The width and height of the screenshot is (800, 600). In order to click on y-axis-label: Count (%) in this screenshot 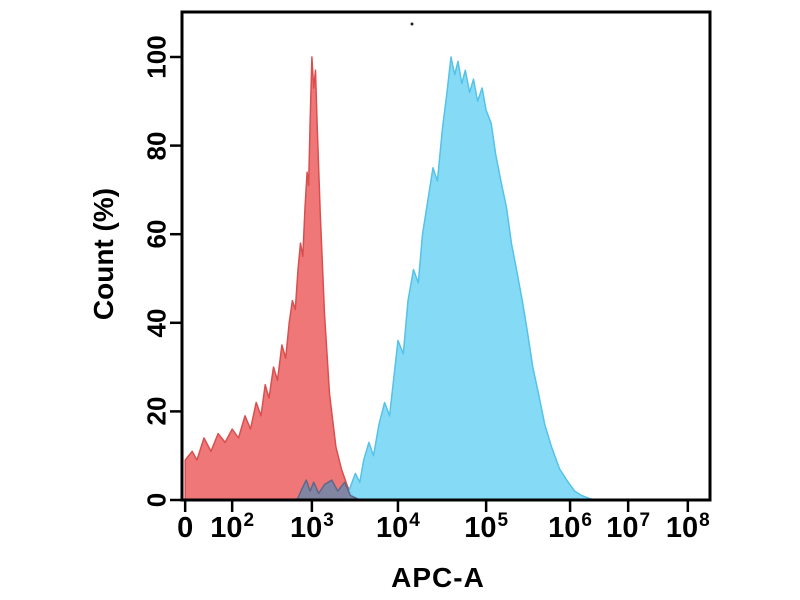, I will do `click(103, 254)`.